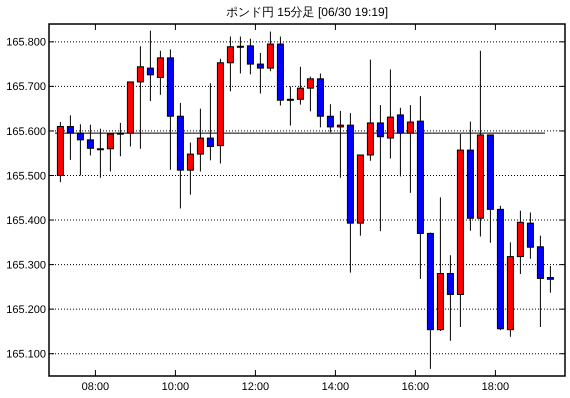 Image resolution: width=570 pixels, height=398 pixels. What do you see at coordinates (26, 265) in the screenshot?
I see `y-tick-label: 165.300` at bounding box center [26, 265].